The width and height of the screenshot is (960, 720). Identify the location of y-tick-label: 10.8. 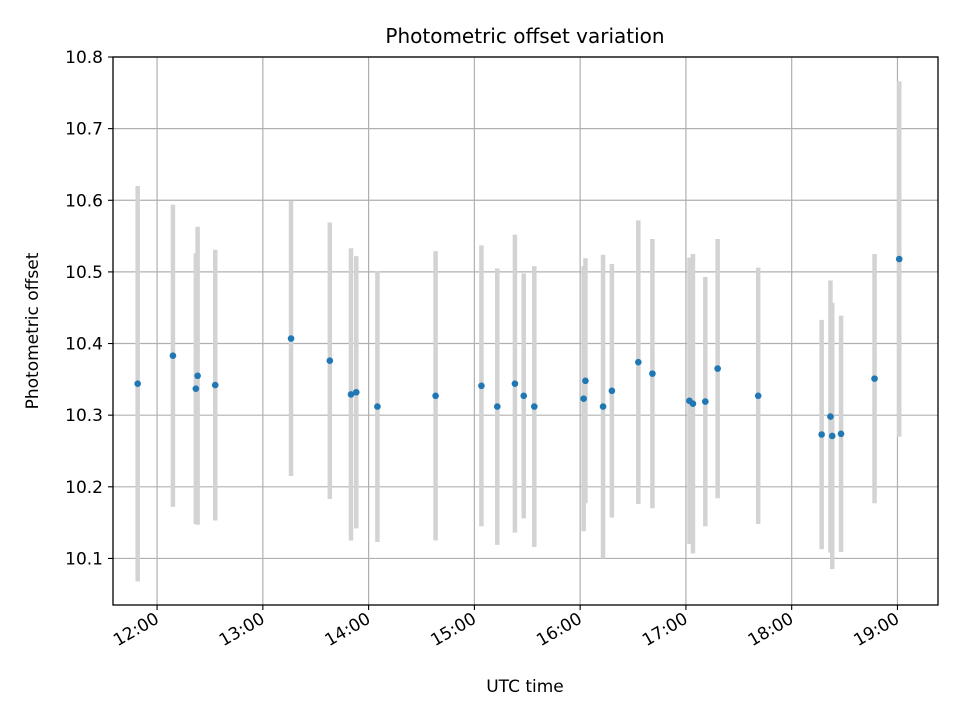
(84, 58).